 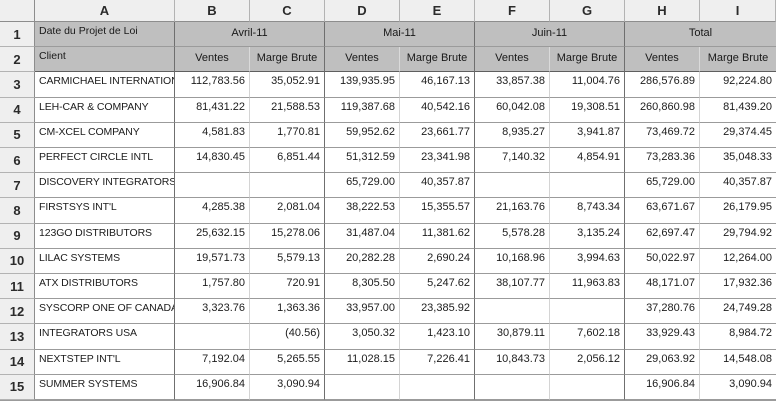 I want to click on cell-B13, so click(x=212, y=337).